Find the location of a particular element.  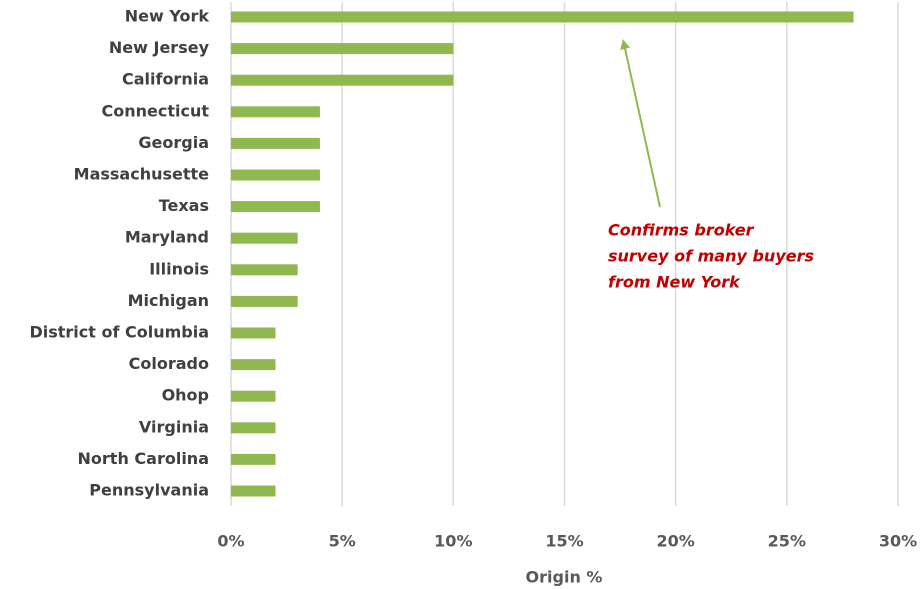

annotation: from New York is located at coordinates (674, 282).